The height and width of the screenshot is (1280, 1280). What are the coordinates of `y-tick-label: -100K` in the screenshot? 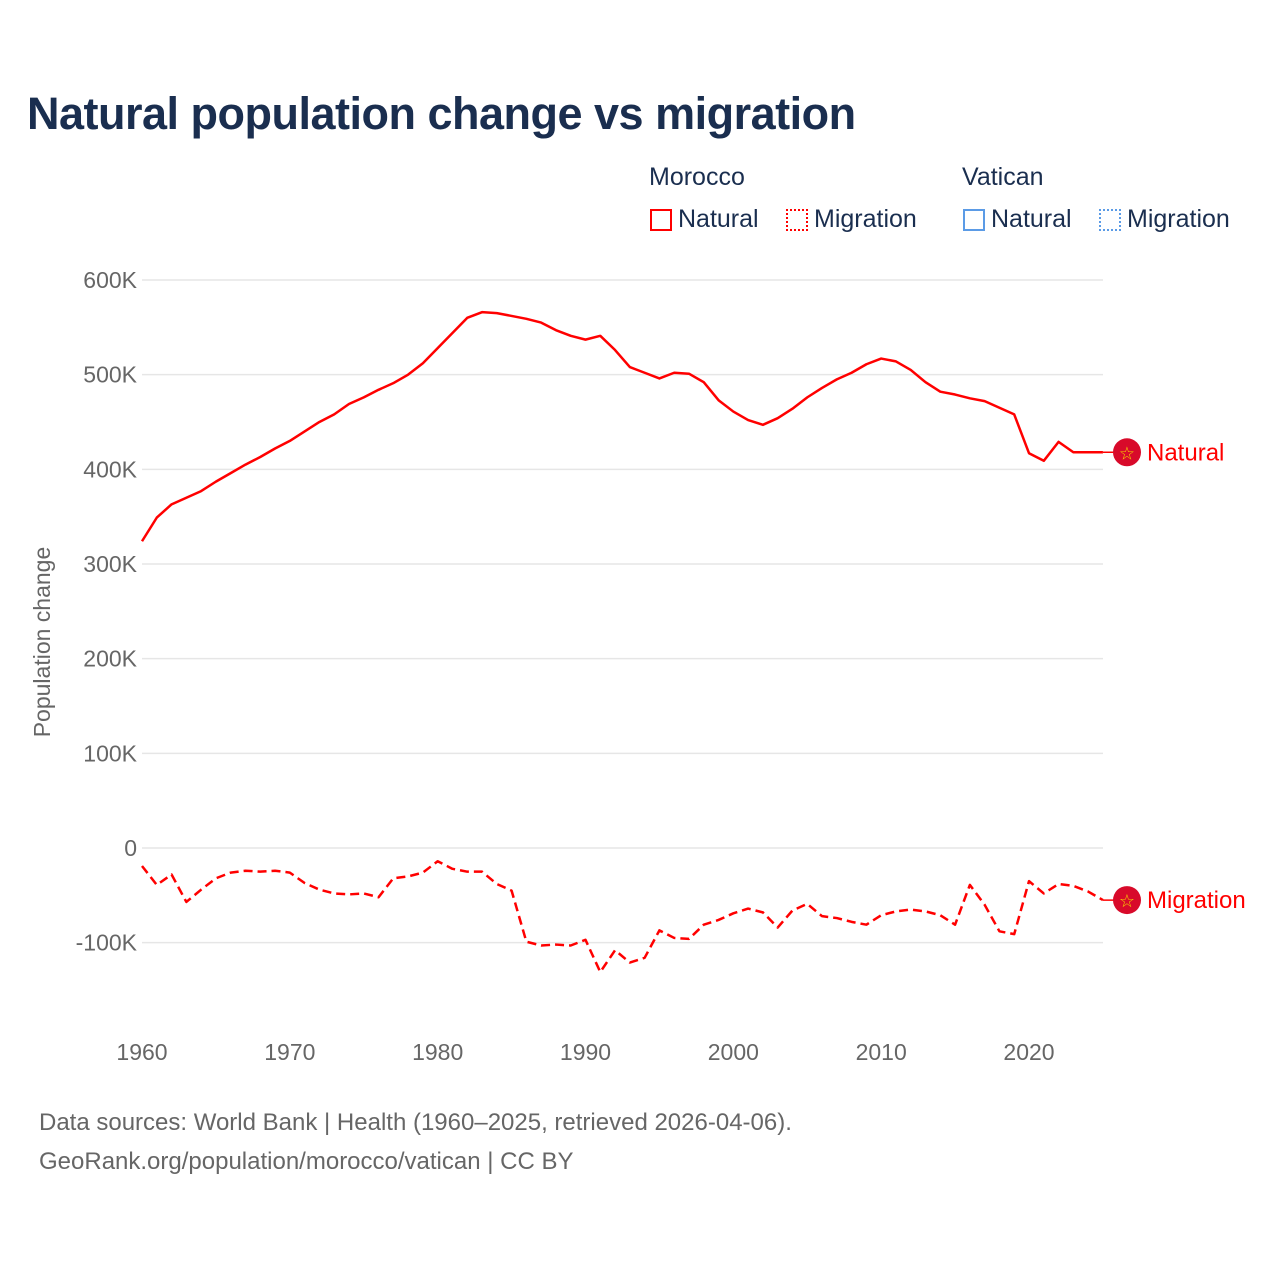 It's located at (107, 943).